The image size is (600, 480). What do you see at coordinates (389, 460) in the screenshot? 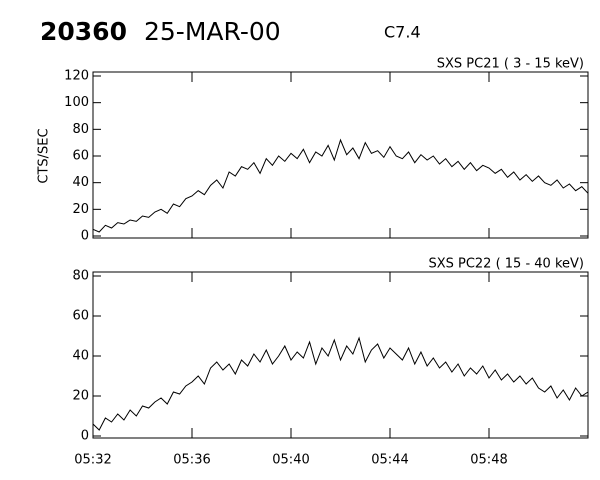
I see `x-tick-label: 05:44` at bounding box center [389, 460].